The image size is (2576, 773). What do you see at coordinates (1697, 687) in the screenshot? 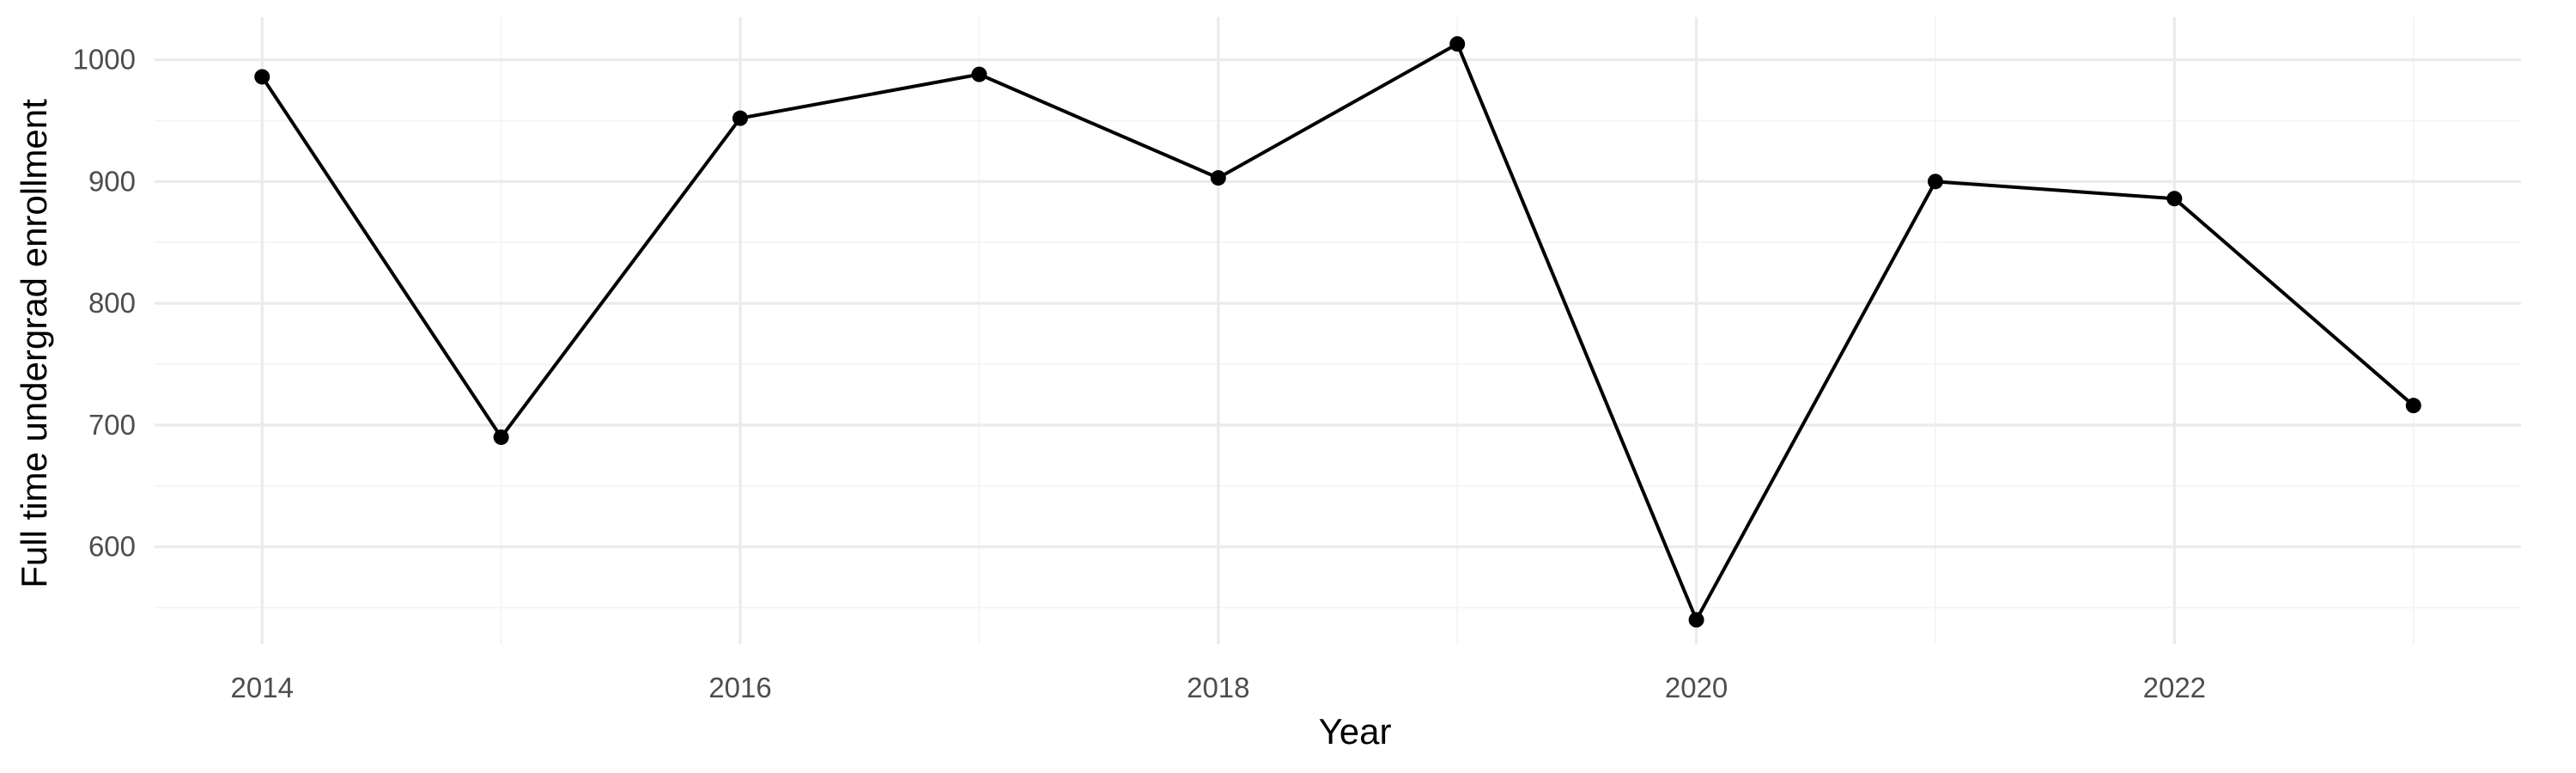
I see `x-tick-label: 2020` at bounding box center [1697, 687].